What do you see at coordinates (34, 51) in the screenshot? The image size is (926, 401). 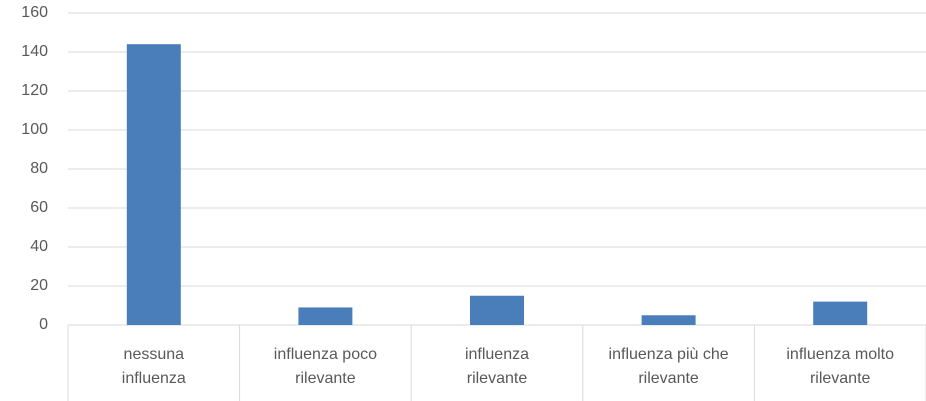 I see `y-tick-label: 140` at bounding box center [34, 51].